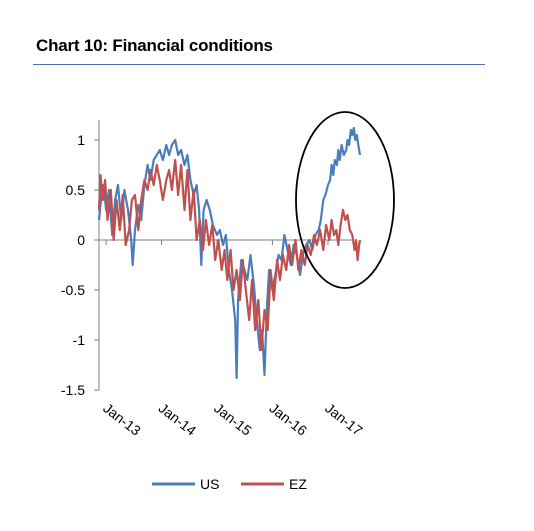 This screenshot has width=534, height=531. Describe the element at coordinates (73, 390) in the screenshot. I see `y-tick-label: -1.5` at that location.